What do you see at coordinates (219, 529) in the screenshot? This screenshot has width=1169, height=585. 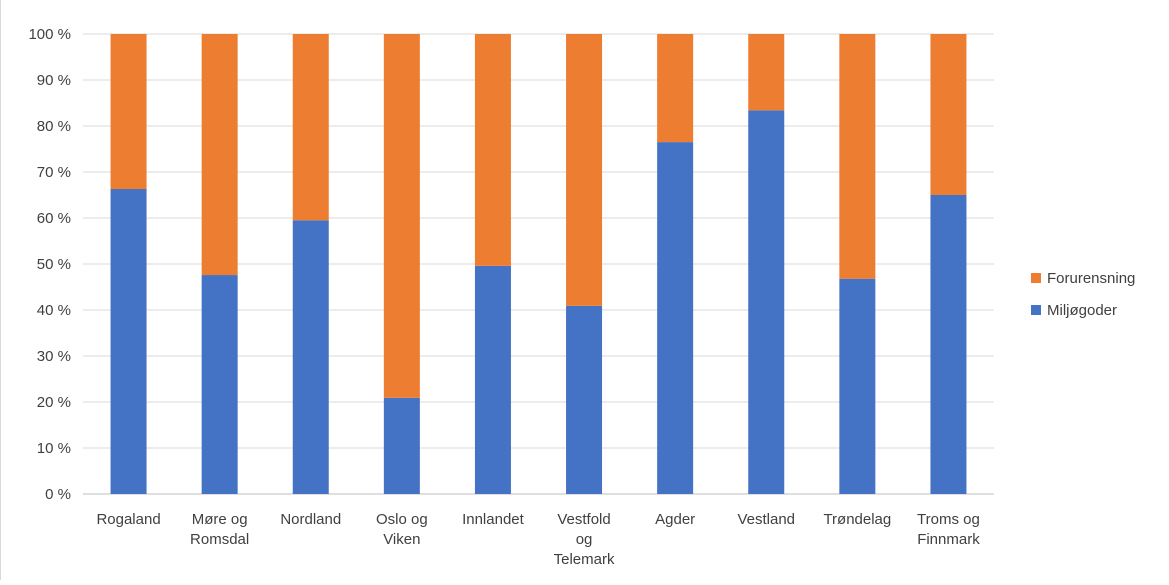 I see `x-tick-label: Møre og Romsdal` at bounding box center [219, 529].